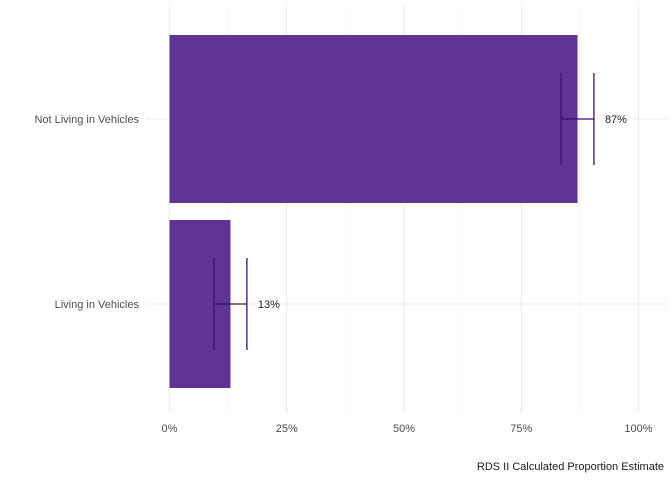 This screenshot has width=672, height=480. What do you see at coordinates (269, 305) in the screenshot?
I see `data-label: 13%` at bounding box center [269, 305].